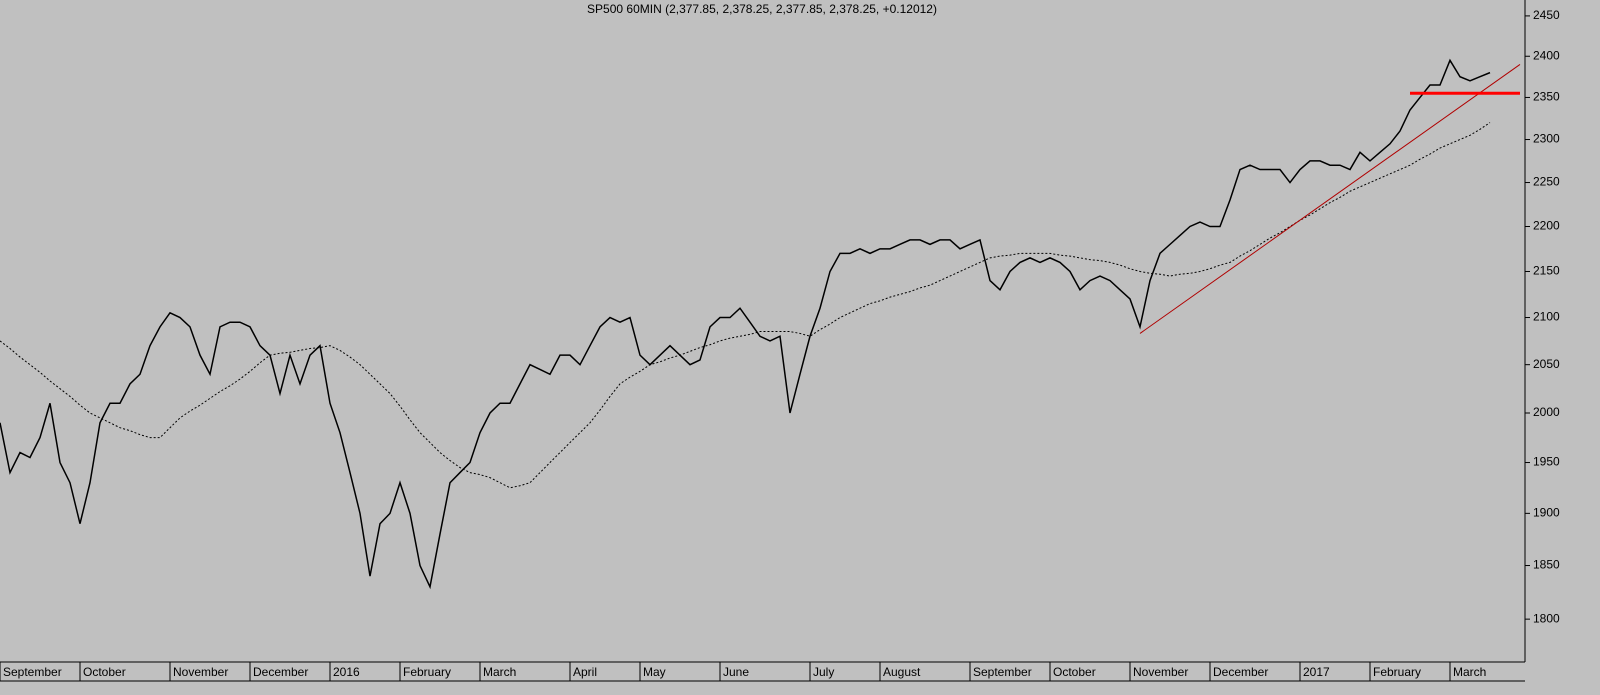 Image resolution: width=1600 pixels, height=695 pixels. What do you see at coordinates (1546, 182) in the screenshot?
I see `y-tick-label: 2250` at bounding box center [1546, 182].